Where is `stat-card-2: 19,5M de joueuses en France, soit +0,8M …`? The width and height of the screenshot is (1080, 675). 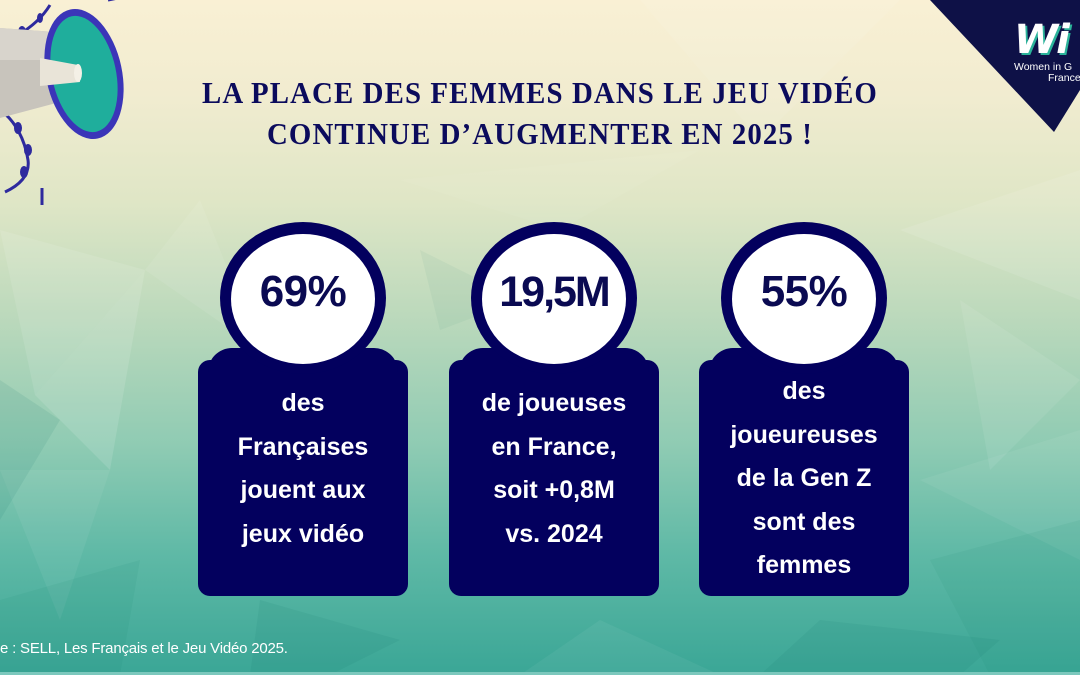 stat-card-2: 19,5M de joueuses en France, soit +0,8M … is located at coordinates (554, 409).